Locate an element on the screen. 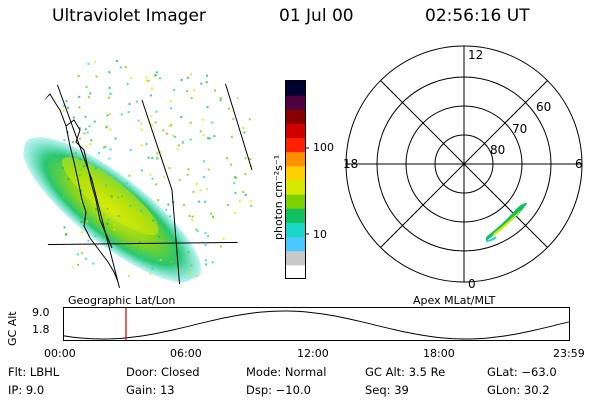 Image resolution: width=600 pixels, height=400 pixels. gain-label: Gain: 13 is located at coordinates (150, 390).